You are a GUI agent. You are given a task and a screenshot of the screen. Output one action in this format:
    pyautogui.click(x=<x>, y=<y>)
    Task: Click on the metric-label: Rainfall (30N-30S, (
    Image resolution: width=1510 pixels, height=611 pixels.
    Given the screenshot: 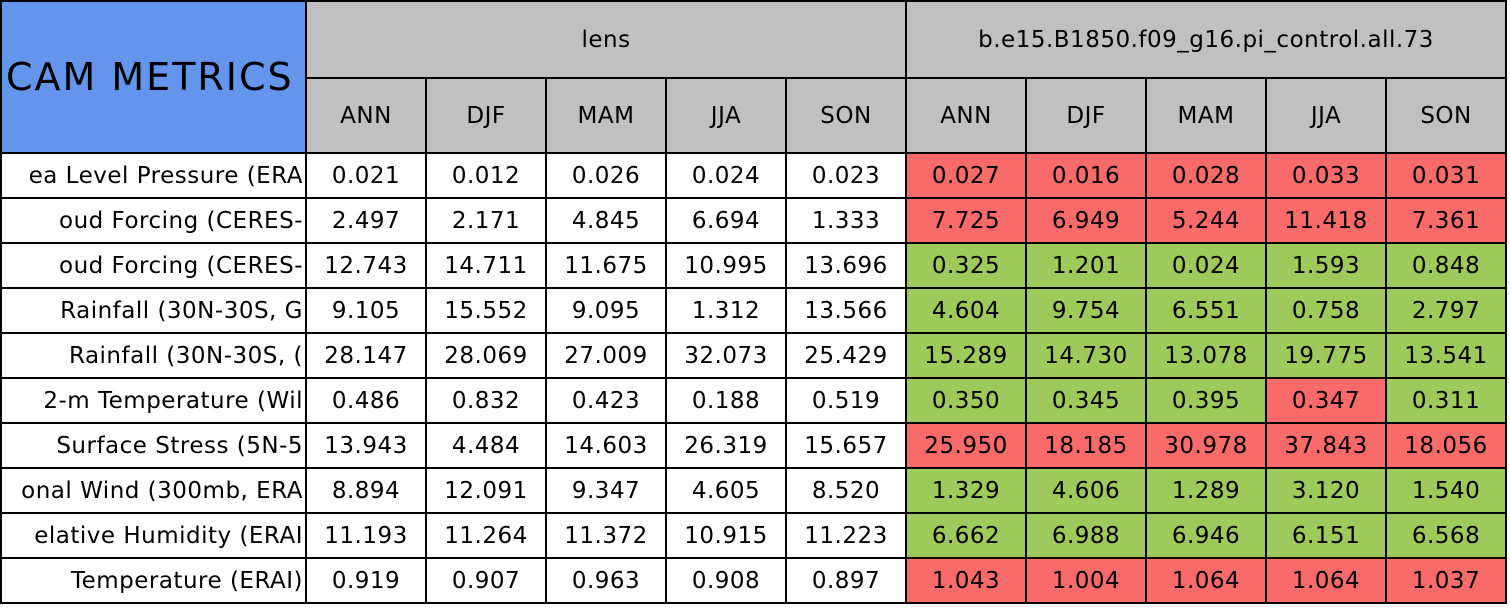 What is the action you would take?
    pyautogui.click(x=153, y=355)
    